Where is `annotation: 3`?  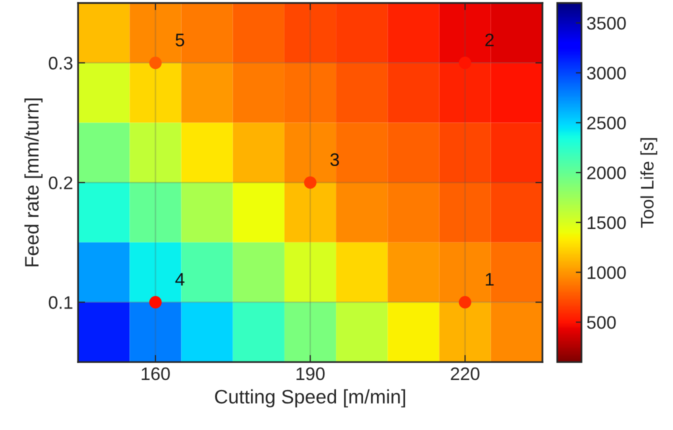 annotation: 3 is located at coordinates (334, 159).